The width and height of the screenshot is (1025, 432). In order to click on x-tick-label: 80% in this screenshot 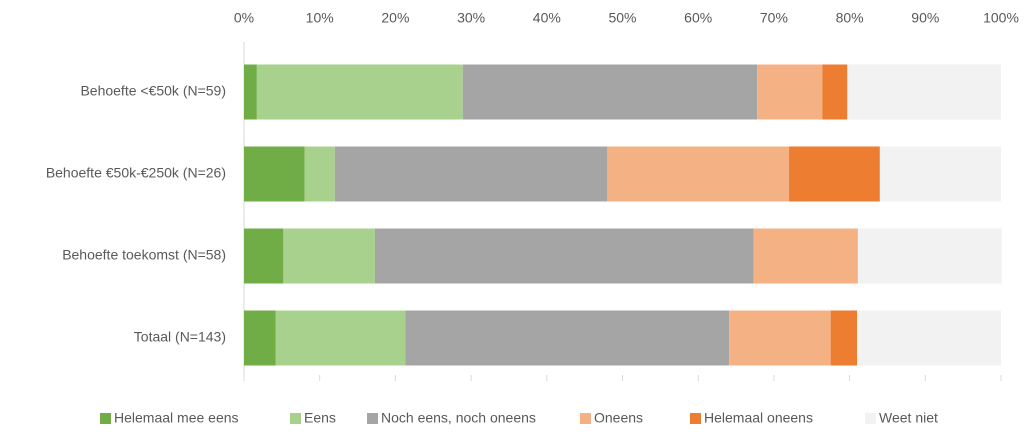, I will do `click(850, 18)`.